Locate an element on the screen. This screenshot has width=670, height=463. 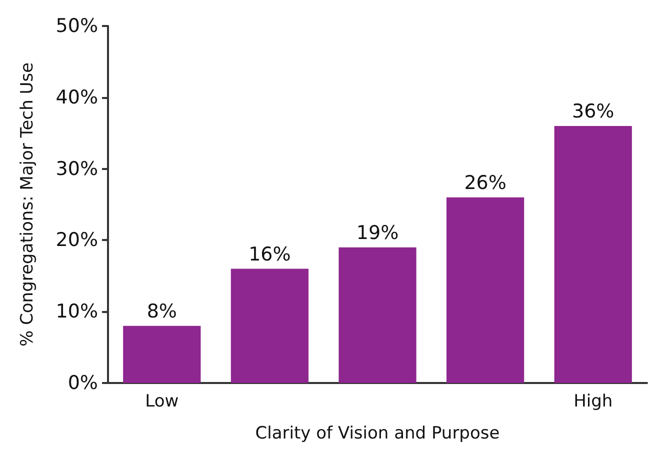
y-tick-label: 50% is located at coordinates (77, 26).